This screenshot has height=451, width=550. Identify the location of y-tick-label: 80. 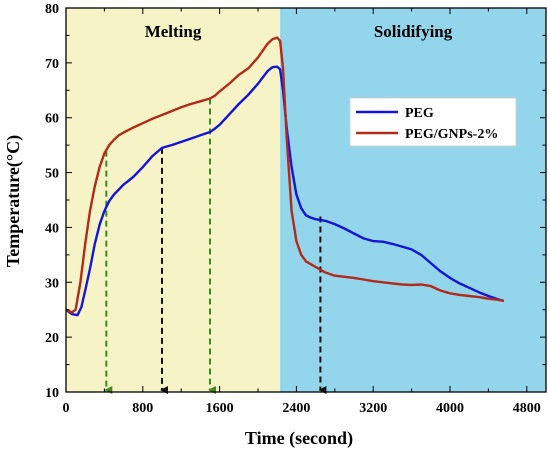
(52, 9).